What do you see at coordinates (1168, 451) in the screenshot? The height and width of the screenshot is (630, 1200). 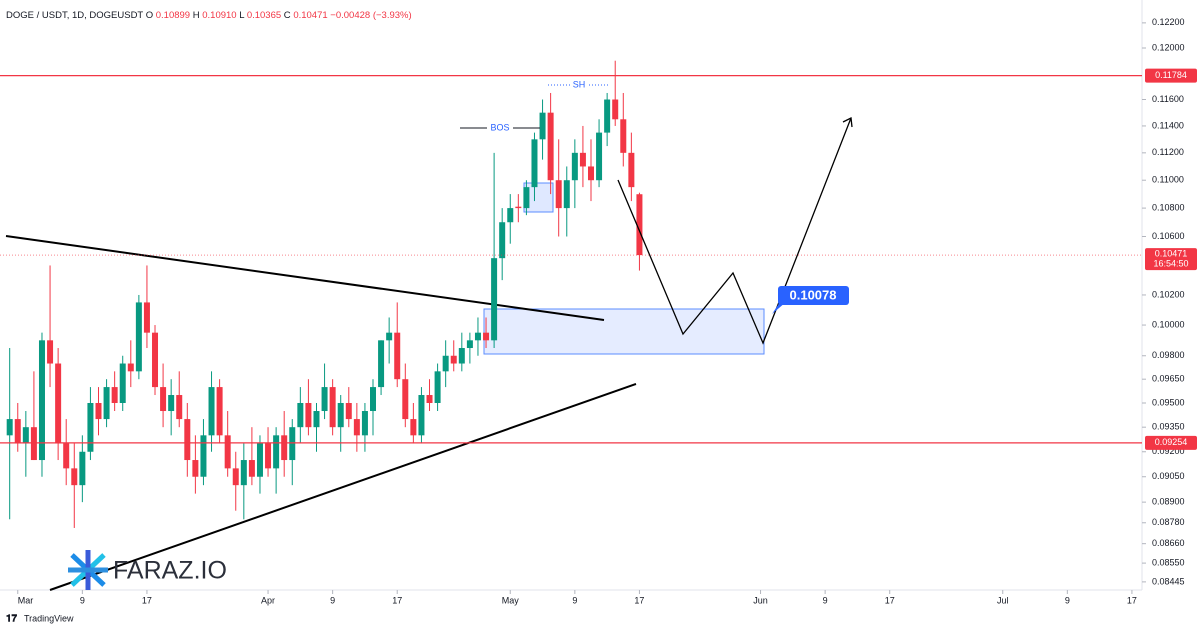 I see `y-tick-label: 0.09200` at bounding box center [1168, 451].